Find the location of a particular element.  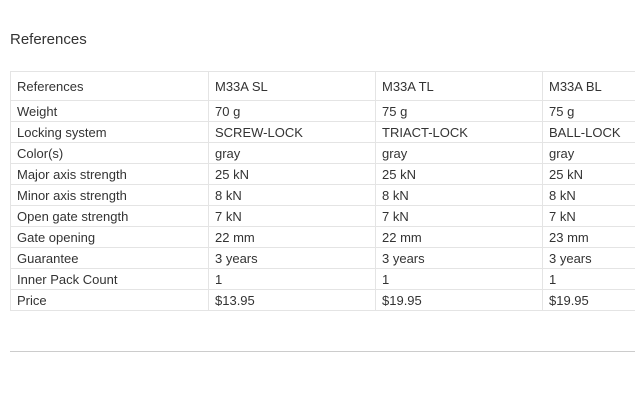

table-row: Price $13.95 $19.95 $19.95 is located at coordinates (322, 300).